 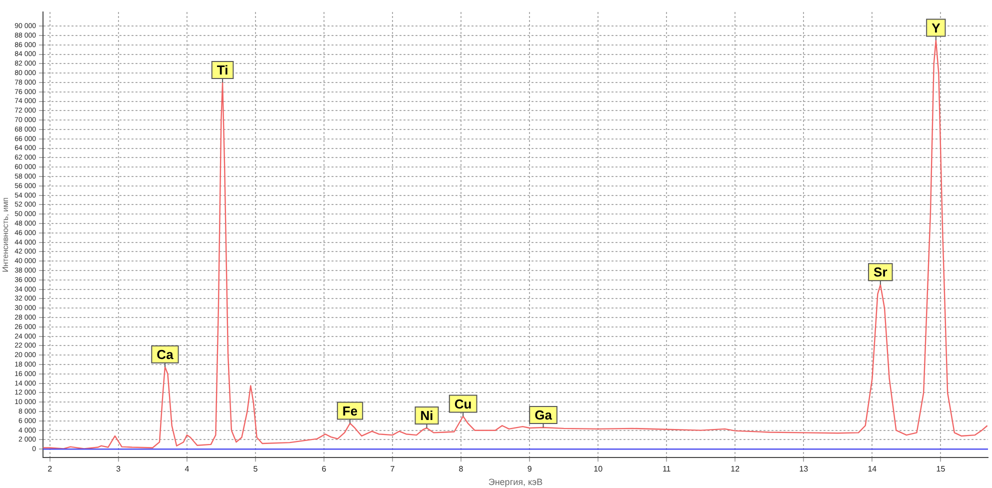 I want to click on x-tick-label: 9, so click(x=529, y=469).